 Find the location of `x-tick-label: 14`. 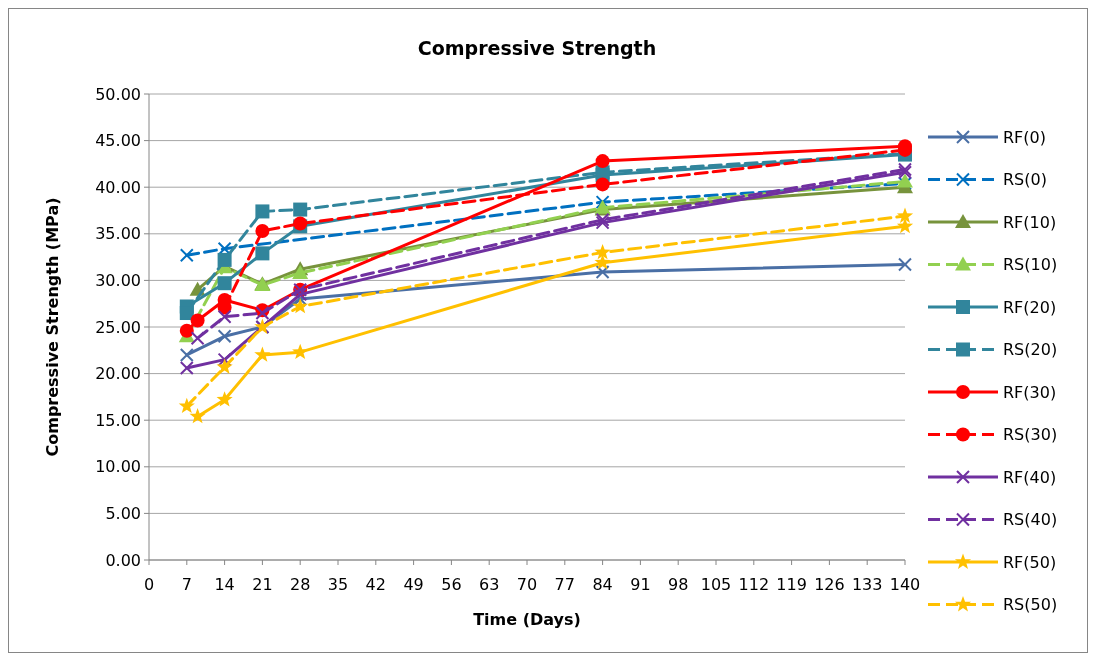

x-tick-label: 14 is located at coordinates (224, 584).